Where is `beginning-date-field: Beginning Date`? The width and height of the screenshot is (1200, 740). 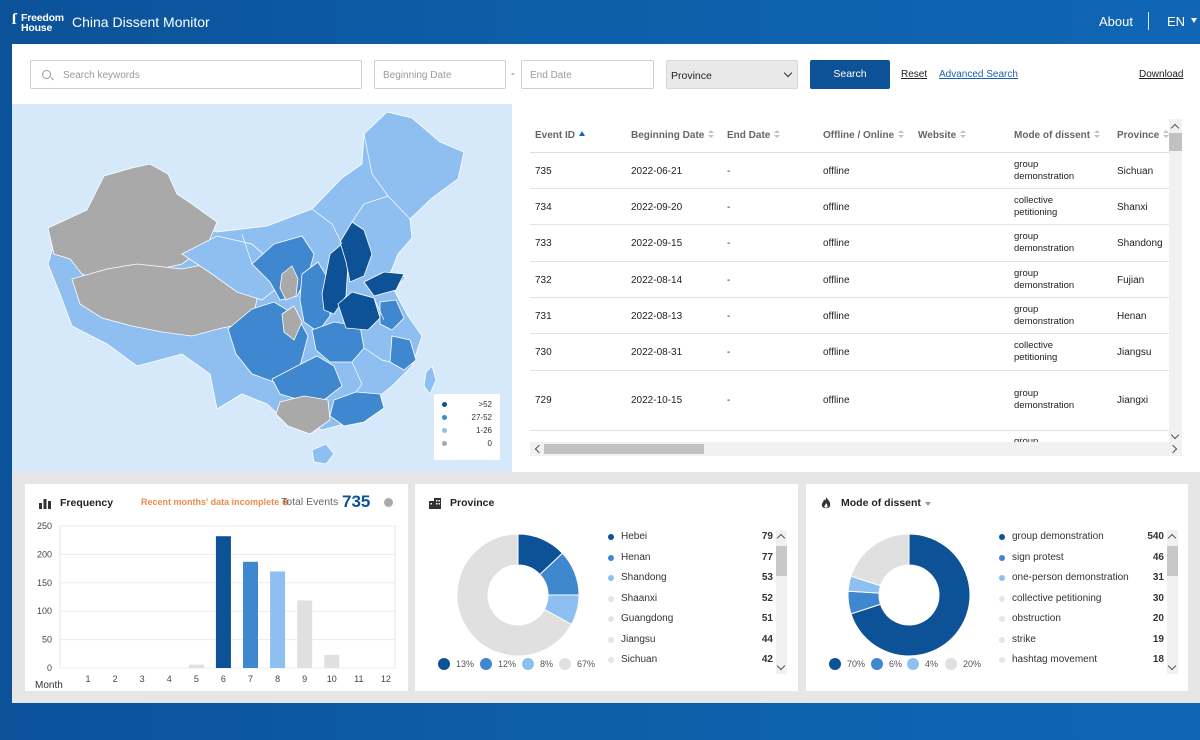
beginning-date-field: Beginning Date is located at coordinates (440, 74).